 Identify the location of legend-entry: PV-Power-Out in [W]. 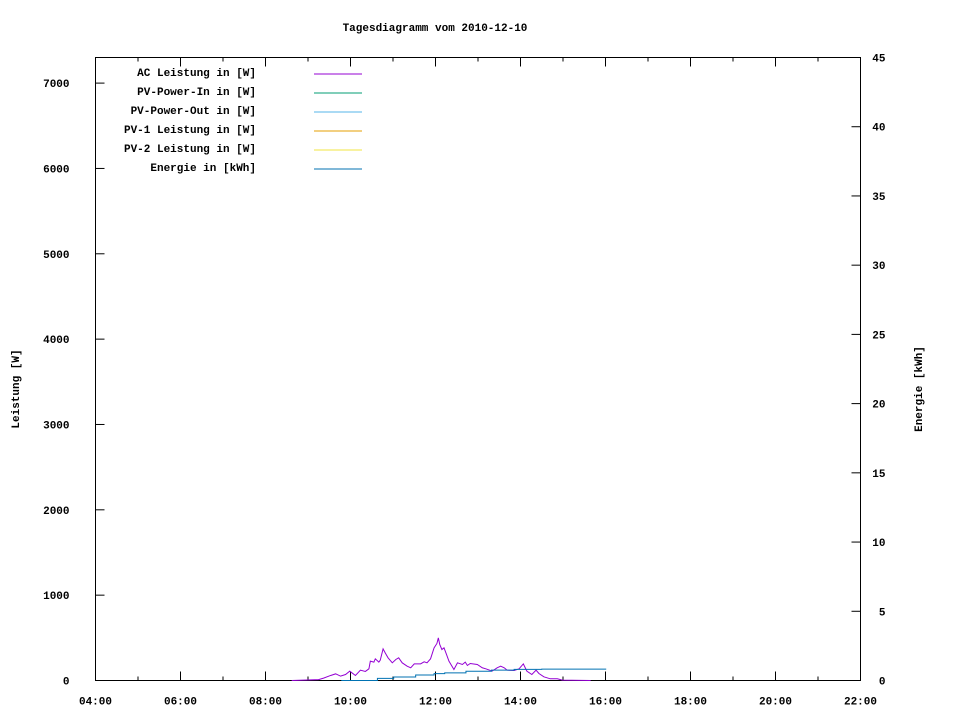
(246, 112).